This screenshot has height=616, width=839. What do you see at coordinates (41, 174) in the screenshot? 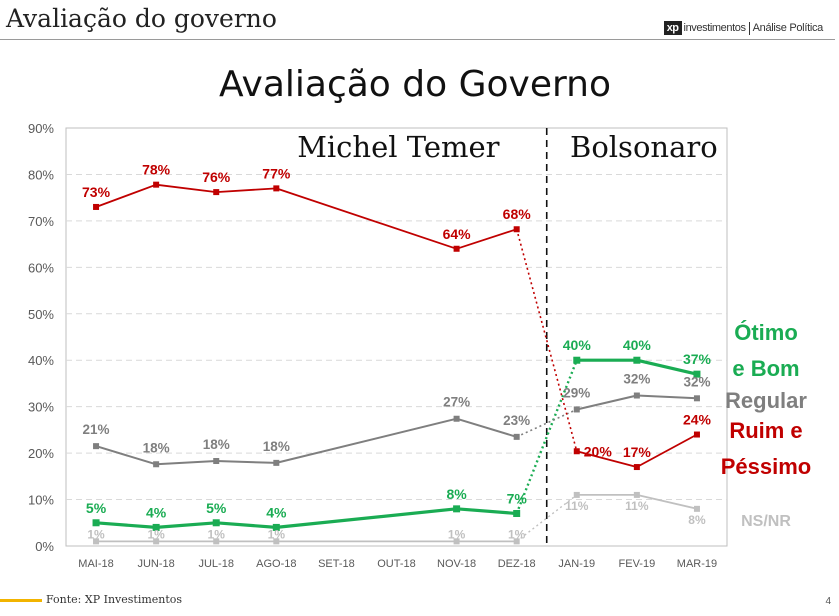
I see `y-tick-label: 80%` at bounding box center [41, 174].